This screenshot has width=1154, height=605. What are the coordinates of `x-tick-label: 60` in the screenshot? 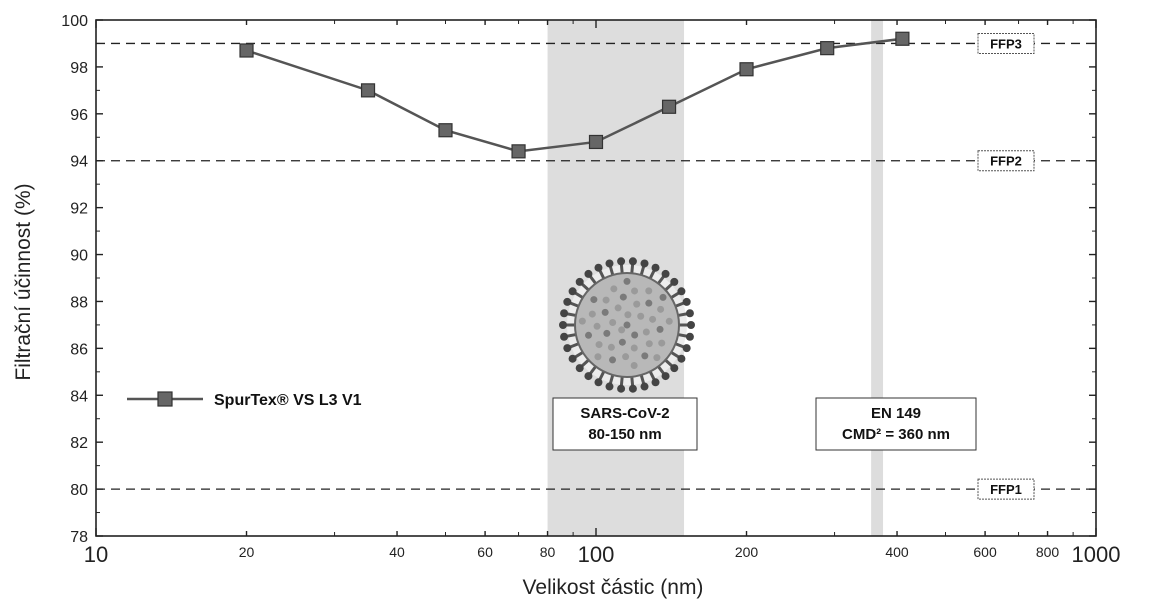 It's located at (485, 552).